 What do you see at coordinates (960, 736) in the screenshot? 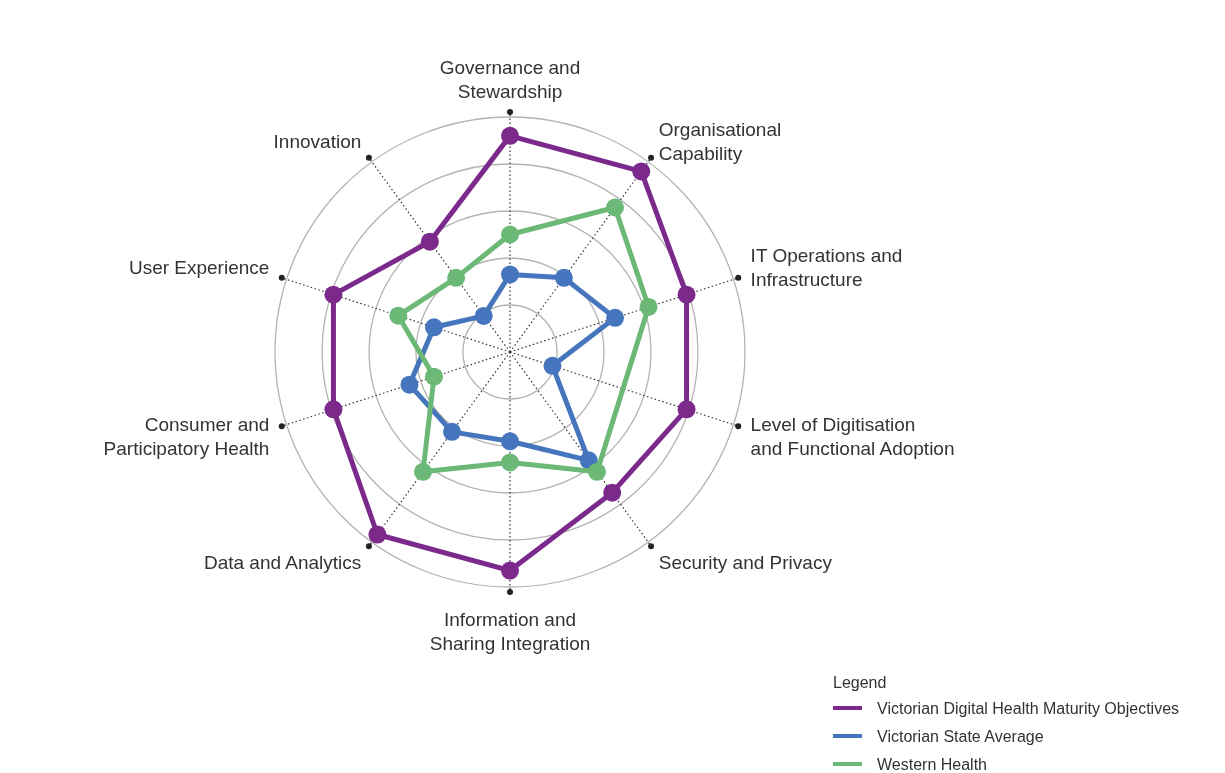
I see `legend-label: Victorian State Average` at bounding box center [960, 736].